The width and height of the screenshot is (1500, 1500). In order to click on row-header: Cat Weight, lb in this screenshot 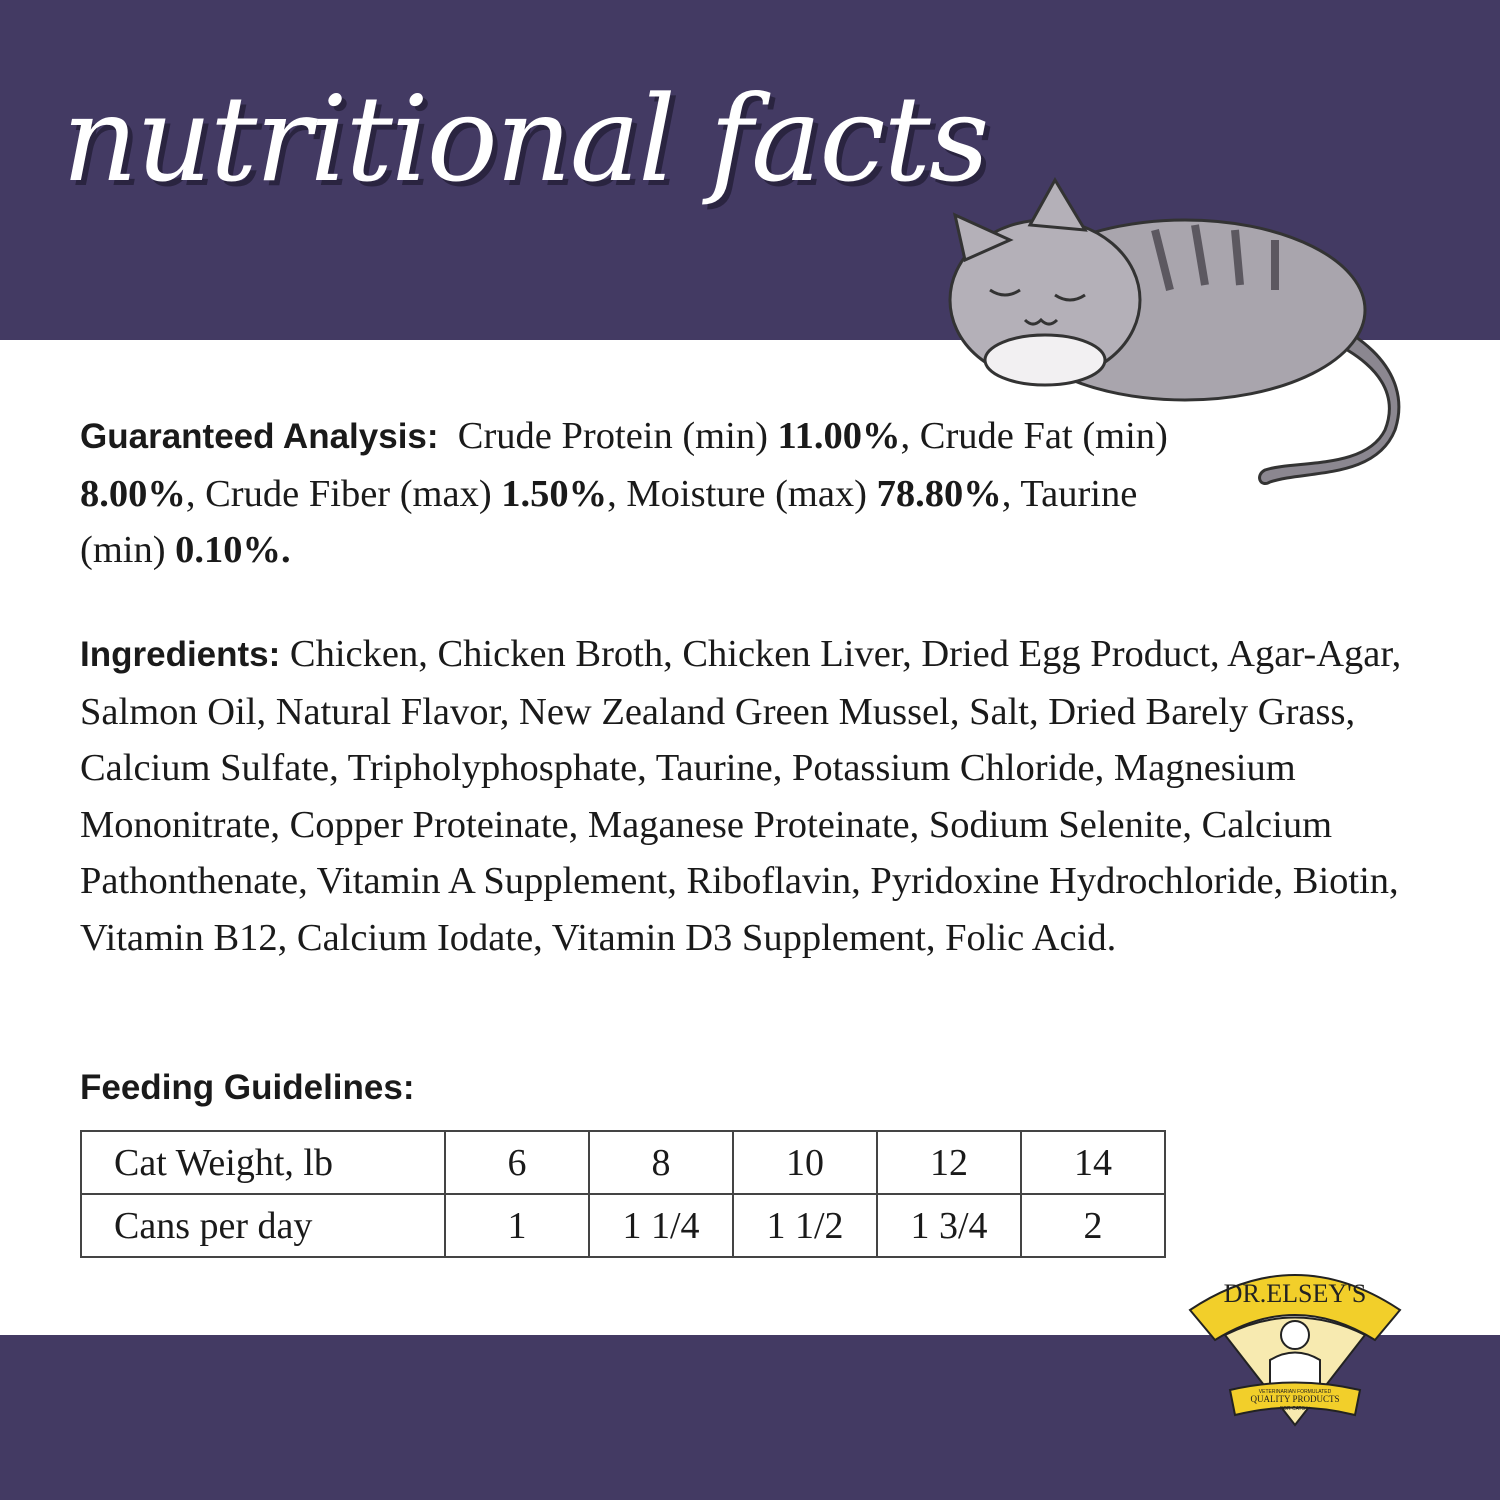, I will do `click(263, 1162)`.